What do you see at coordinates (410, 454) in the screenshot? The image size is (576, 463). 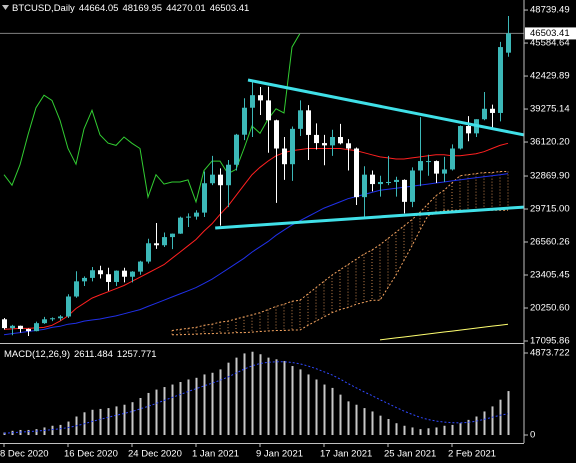 I see `x-tick-label: 25 Jan 2021` at bounding box center [410, 454].